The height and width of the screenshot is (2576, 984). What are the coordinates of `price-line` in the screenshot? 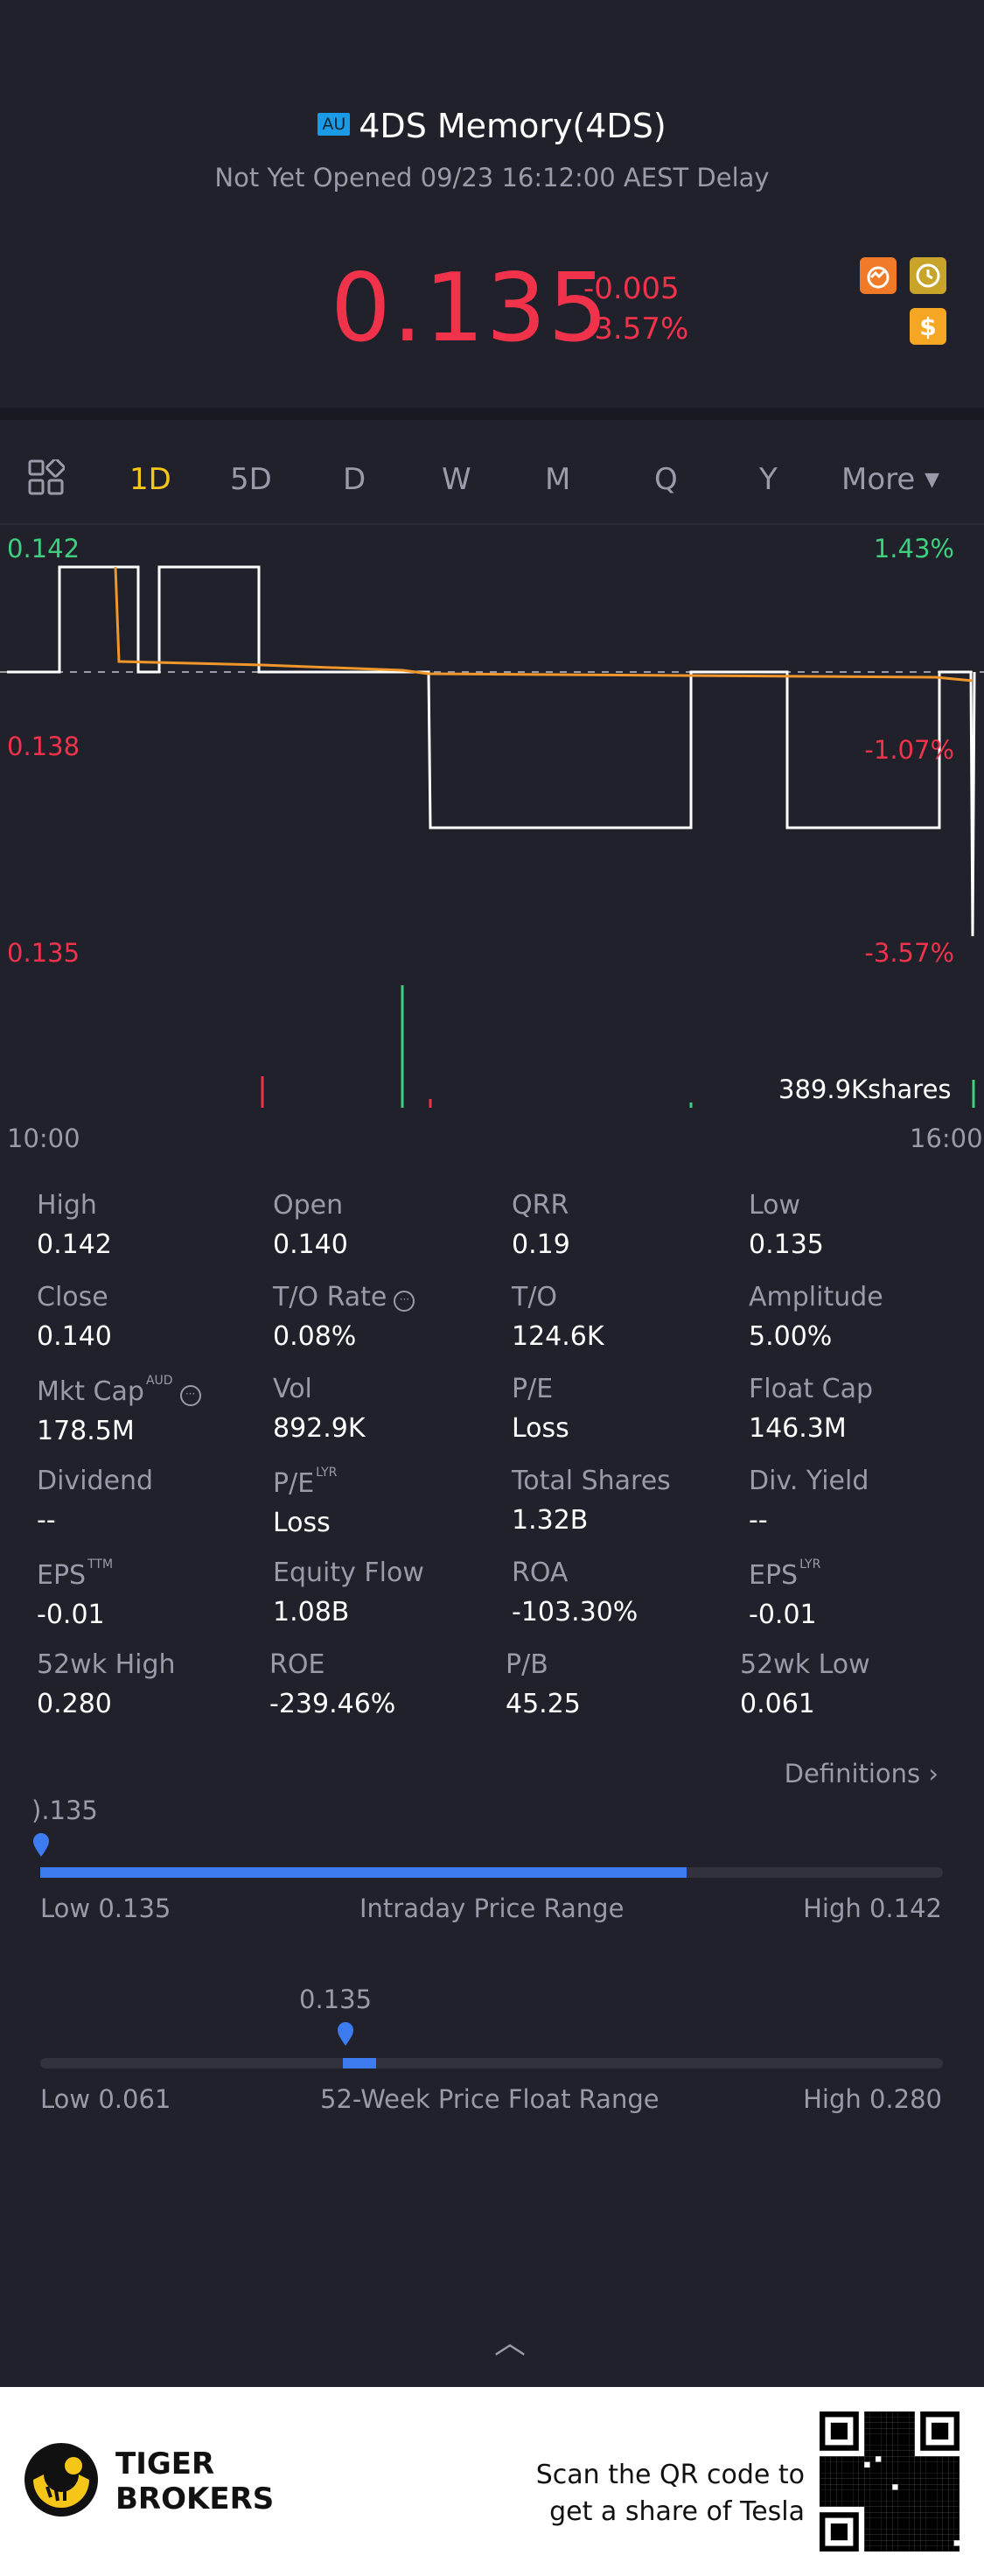 It's located at (491, 751).